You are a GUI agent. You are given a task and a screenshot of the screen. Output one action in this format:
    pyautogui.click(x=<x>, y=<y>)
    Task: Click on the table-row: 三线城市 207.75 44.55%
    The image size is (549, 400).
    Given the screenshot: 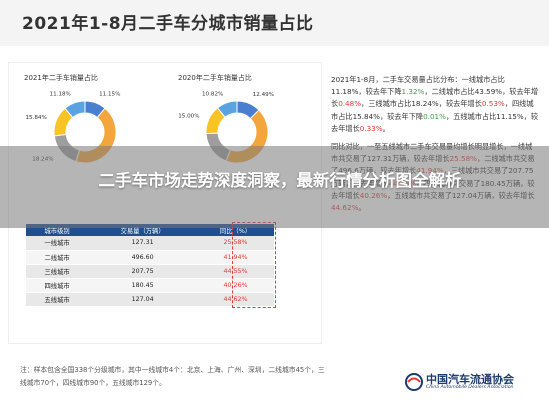 What is the action you would take?
    pyautogui.click(x=150, y=272)
    